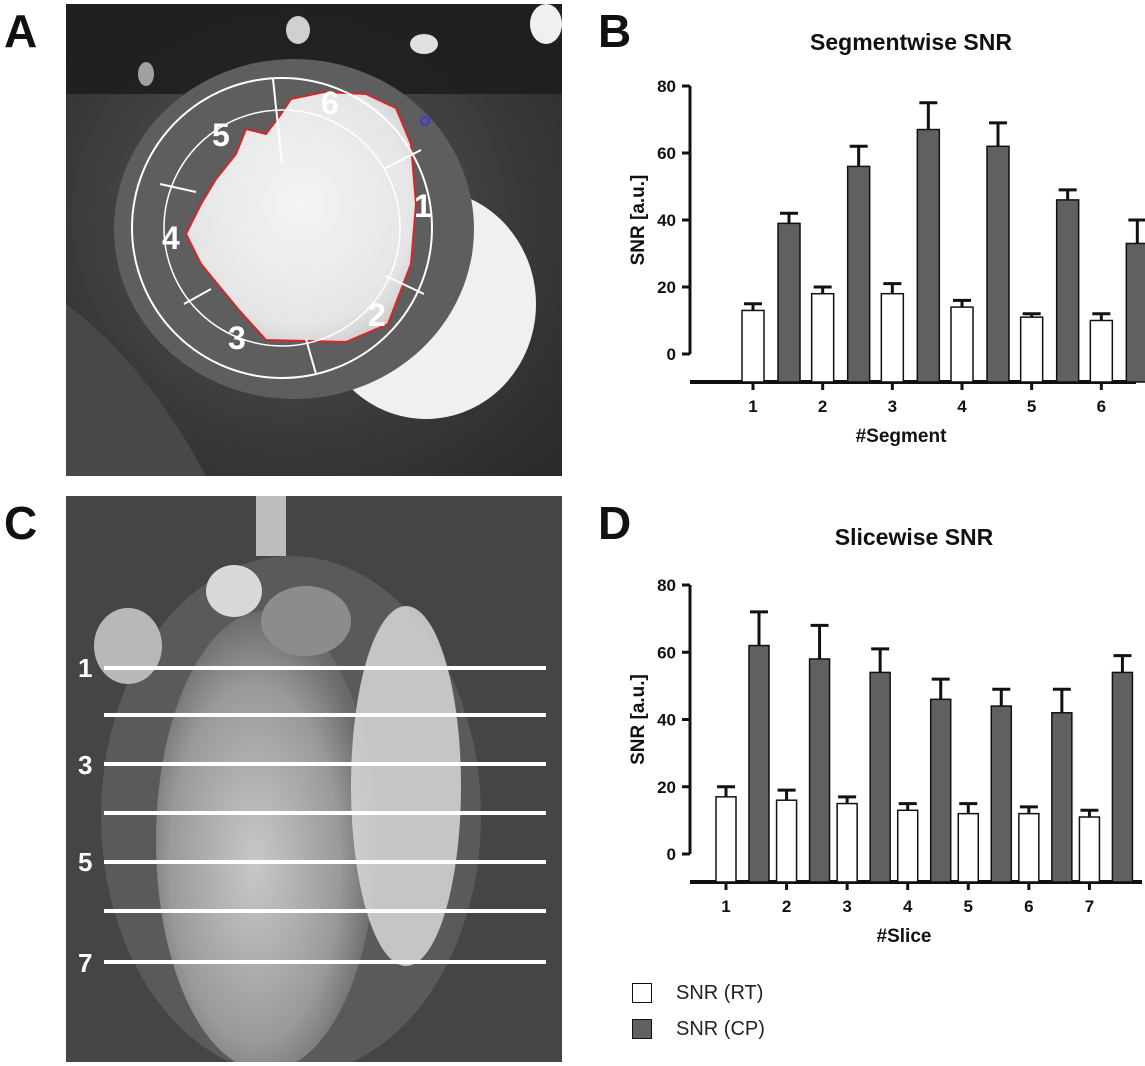 Image resolution: width=1145 pixels, height=1066 pixels. I want to click on left-atrium, so click(128, 646).